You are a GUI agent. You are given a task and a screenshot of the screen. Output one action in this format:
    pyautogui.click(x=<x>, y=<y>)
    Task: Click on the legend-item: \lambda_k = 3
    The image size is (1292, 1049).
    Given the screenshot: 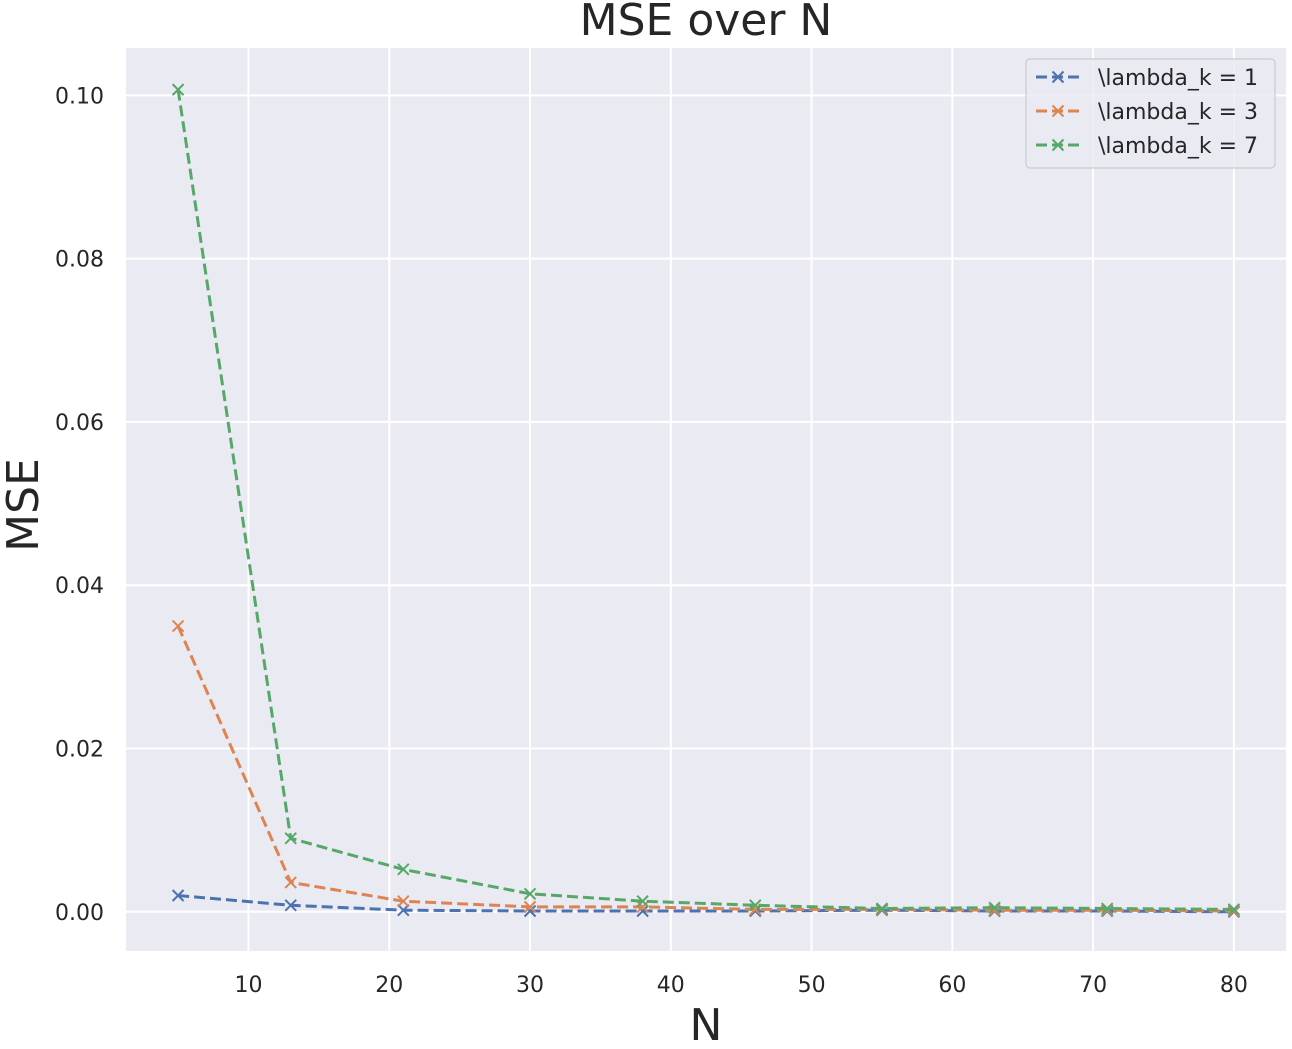 What is the action you would take?
    pyautogui.click(x=1147, y=112)
    